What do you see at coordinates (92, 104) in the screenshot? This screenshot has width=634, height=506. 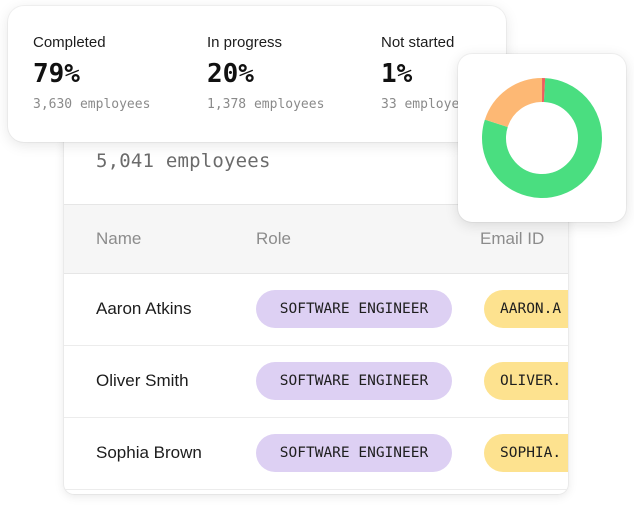 I see `stat-count: 3,630 employees` at bounding box center [92, 104].